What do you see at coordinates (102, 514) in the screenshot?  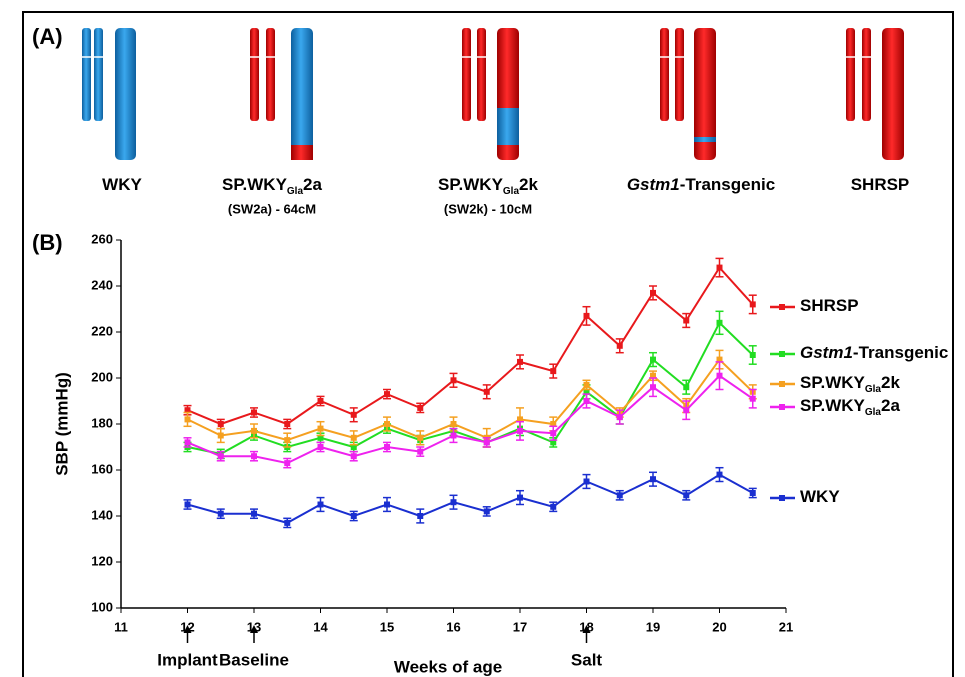 I see `y-tick-label: 140` at bounding box center [102, 514].